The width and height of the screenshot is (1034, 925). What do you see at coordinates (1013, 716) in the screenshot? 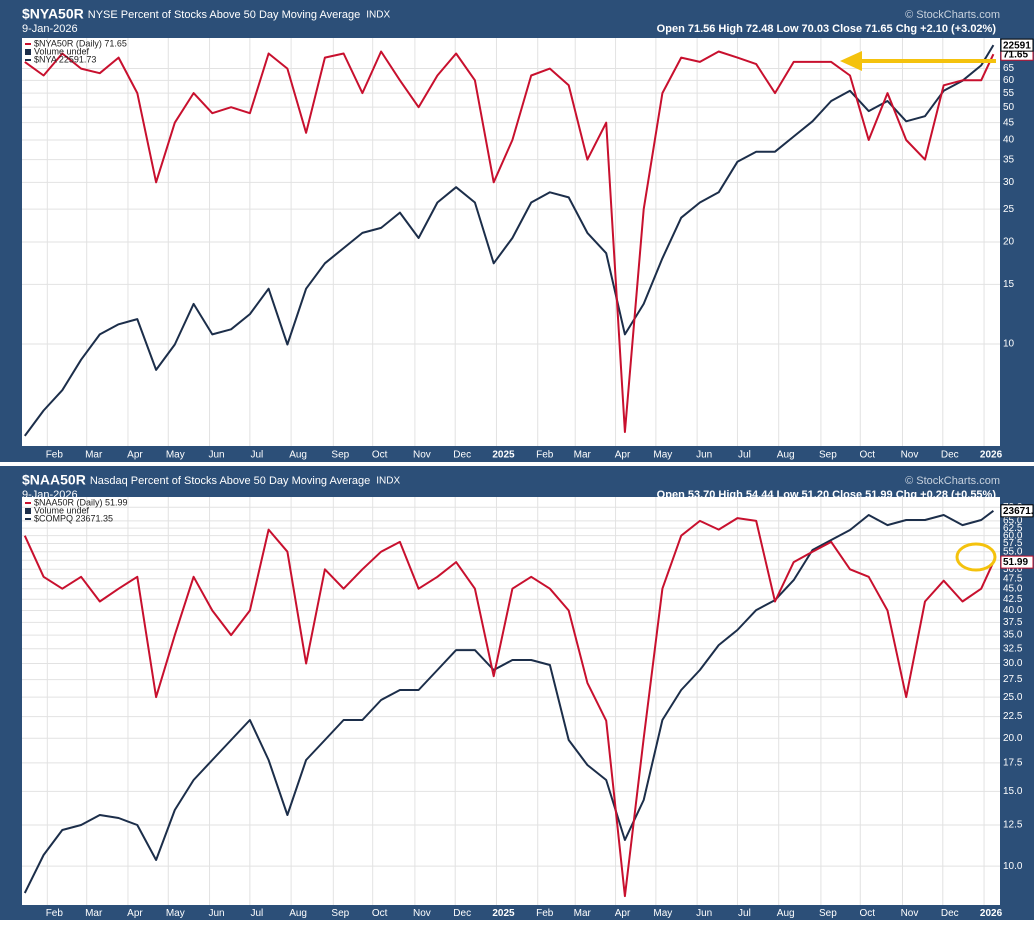
I see `y-tick-label: 22.5` at bounding box center [1013, 716].